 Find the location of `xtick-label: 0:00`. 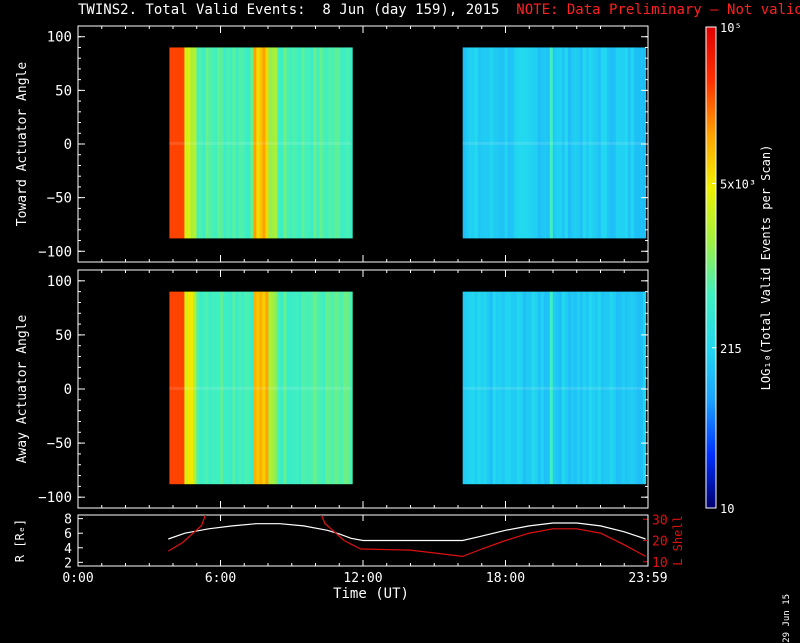

xtick-label: 0:00 is located at coordinates (77, 578).